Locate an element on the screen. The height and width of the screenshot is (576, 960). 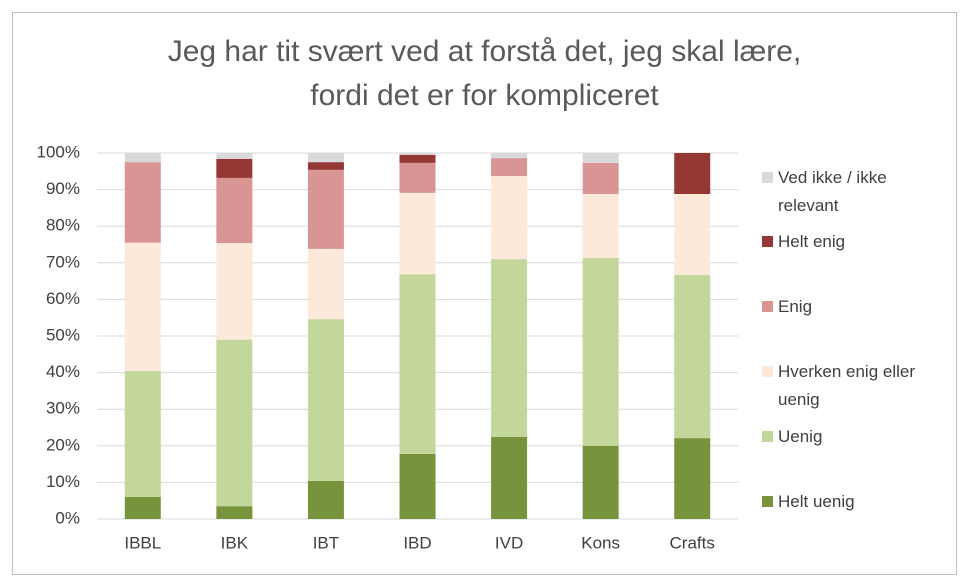
x-tick-label: IBD is located at coordinates (417, 542).